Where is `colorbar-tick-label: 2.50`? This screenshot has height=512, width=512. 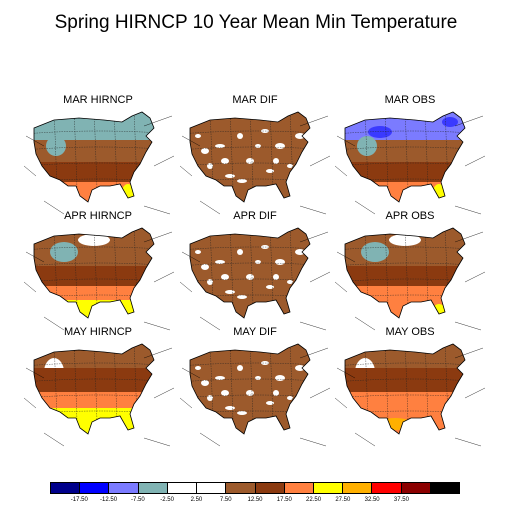 colorbar-tick-label: 2.50 is located at coordinates (196, 500).